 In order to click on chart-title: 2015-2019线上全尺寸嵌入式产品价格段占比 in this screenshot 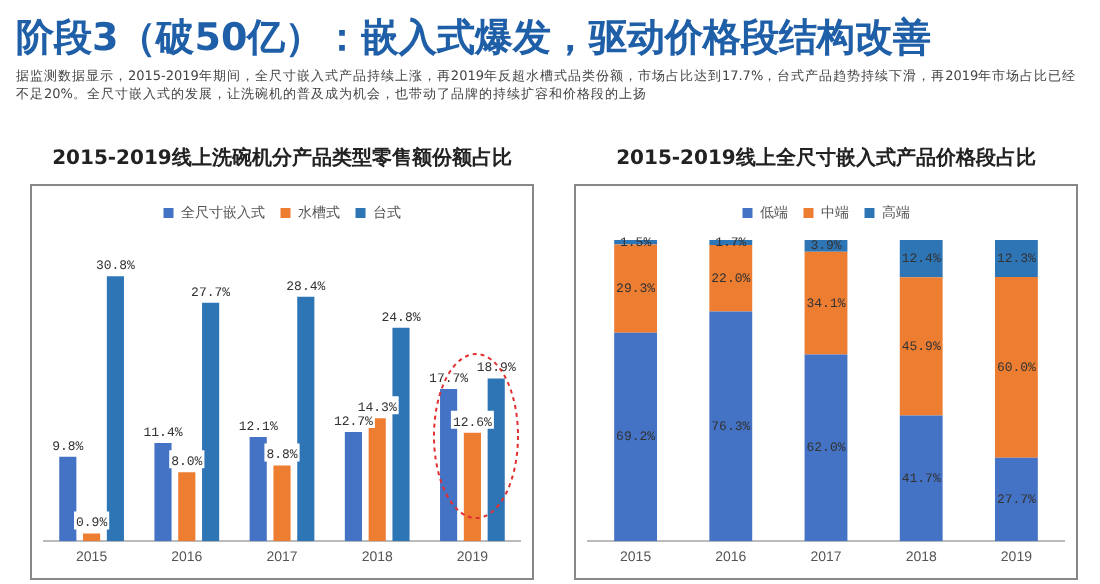, I will do `click(826, 159)`.